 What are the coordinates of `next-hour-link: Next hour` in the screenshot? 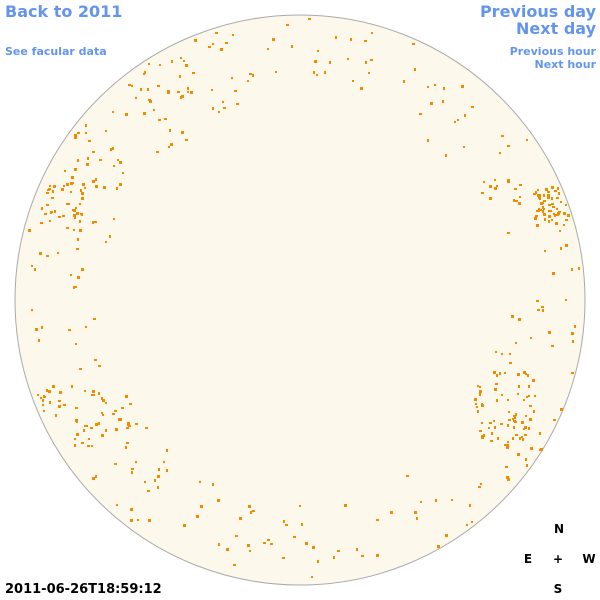 It's located at (565, 64).